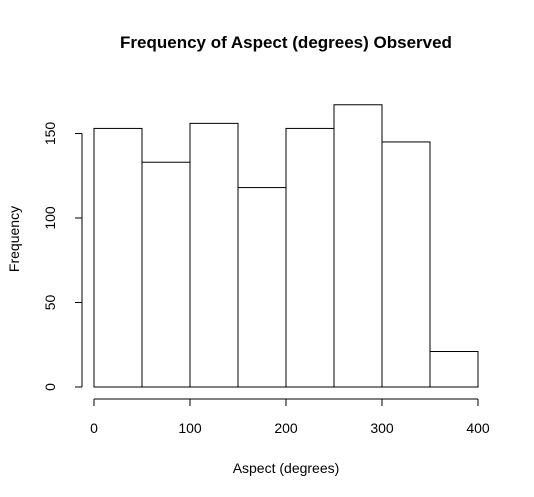 Image resolution: width=534 pixels, height=497 pixels. Describe the element at coordinates (94, 428) in the screenshot. I see `x-tick-label-0: 0` at that location.